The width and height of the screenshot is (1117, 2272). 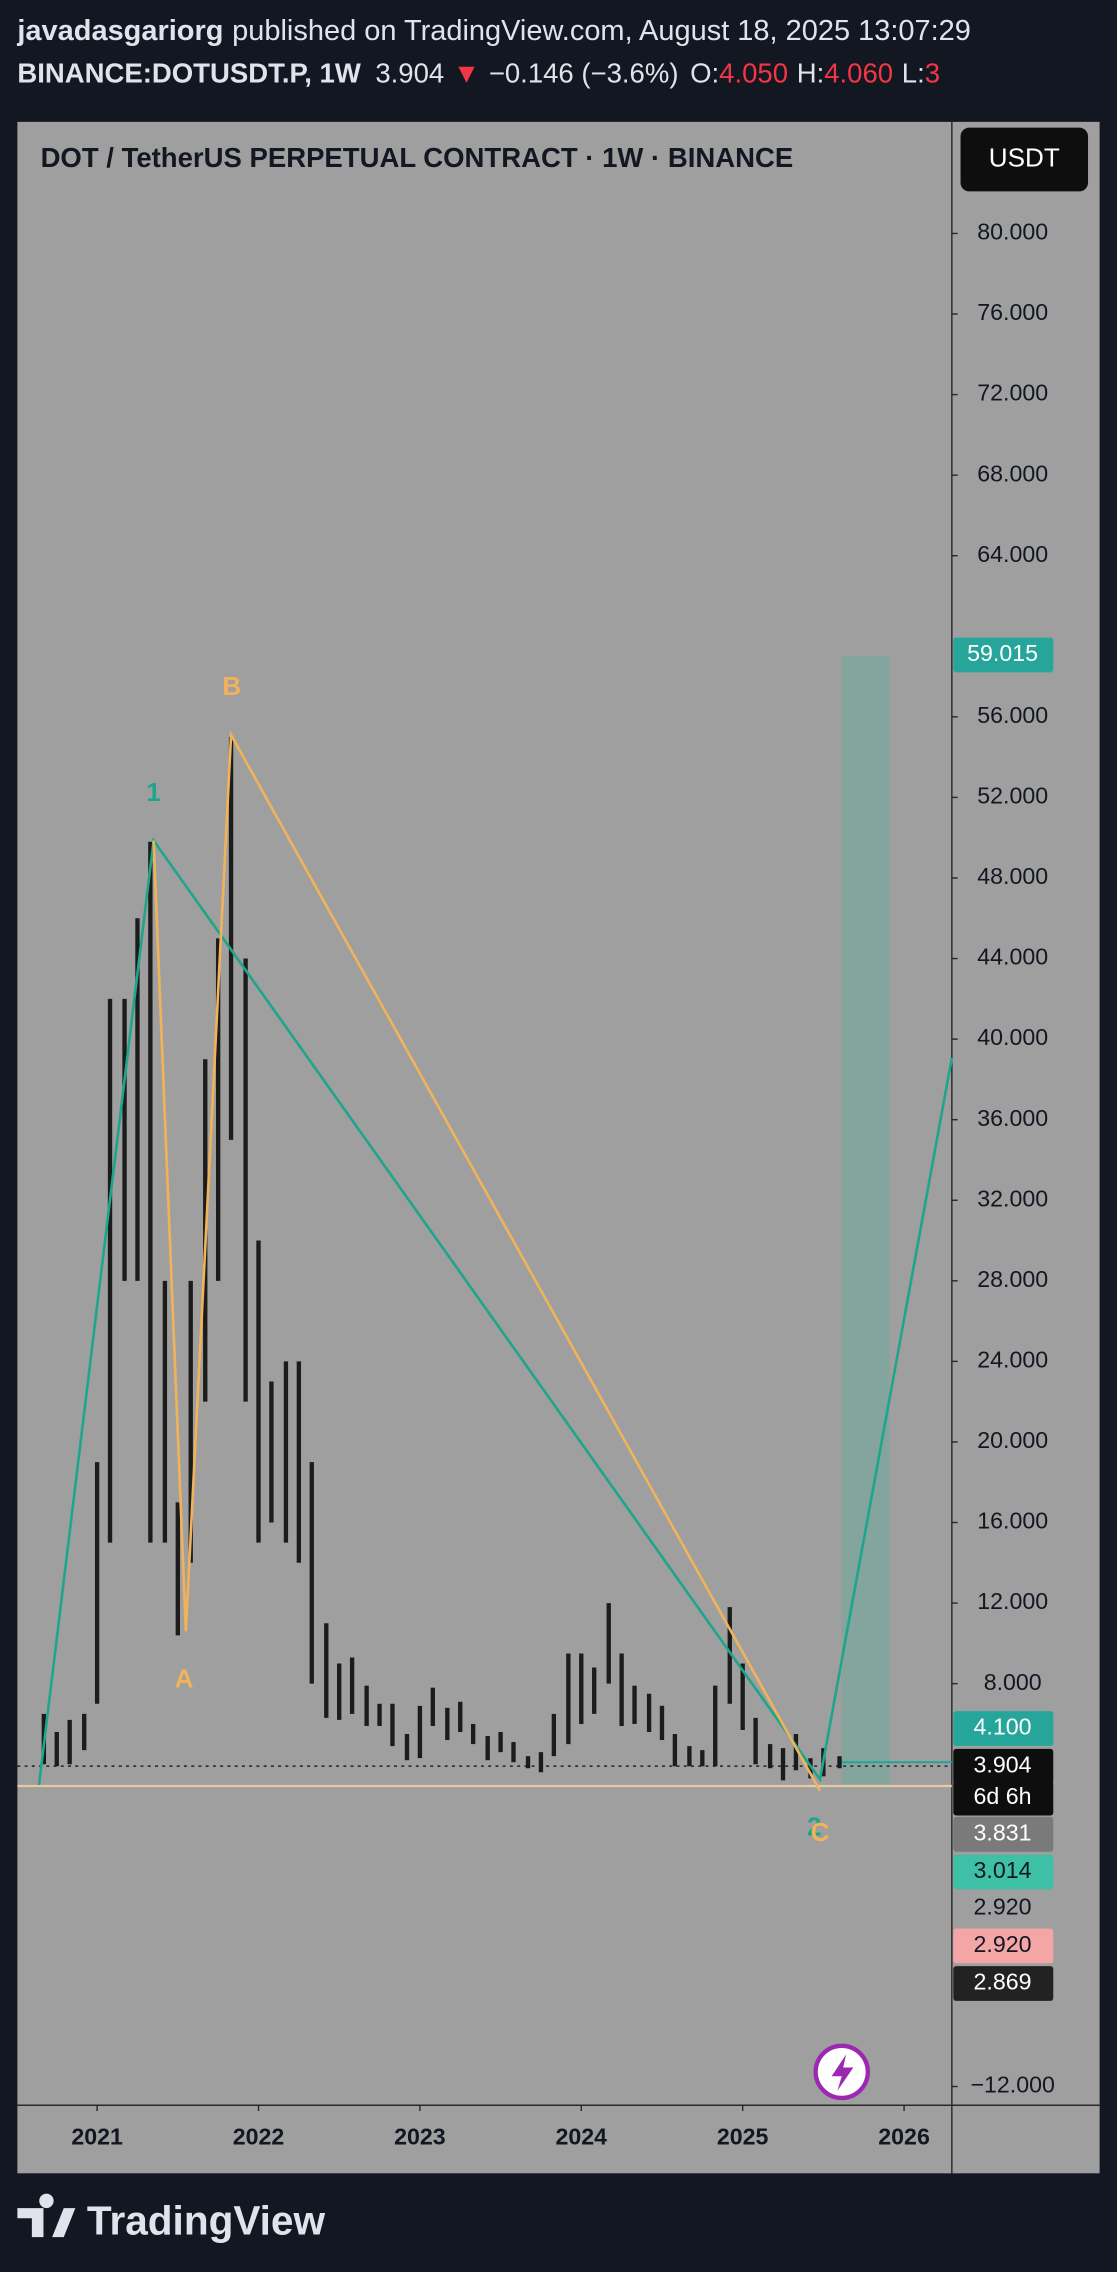 What do you see at coordinates (188, 73) in the screenshot?
I see `symbol: BINANCE:DOTUSDT.P, 1W` at bounding box center [188, 73].